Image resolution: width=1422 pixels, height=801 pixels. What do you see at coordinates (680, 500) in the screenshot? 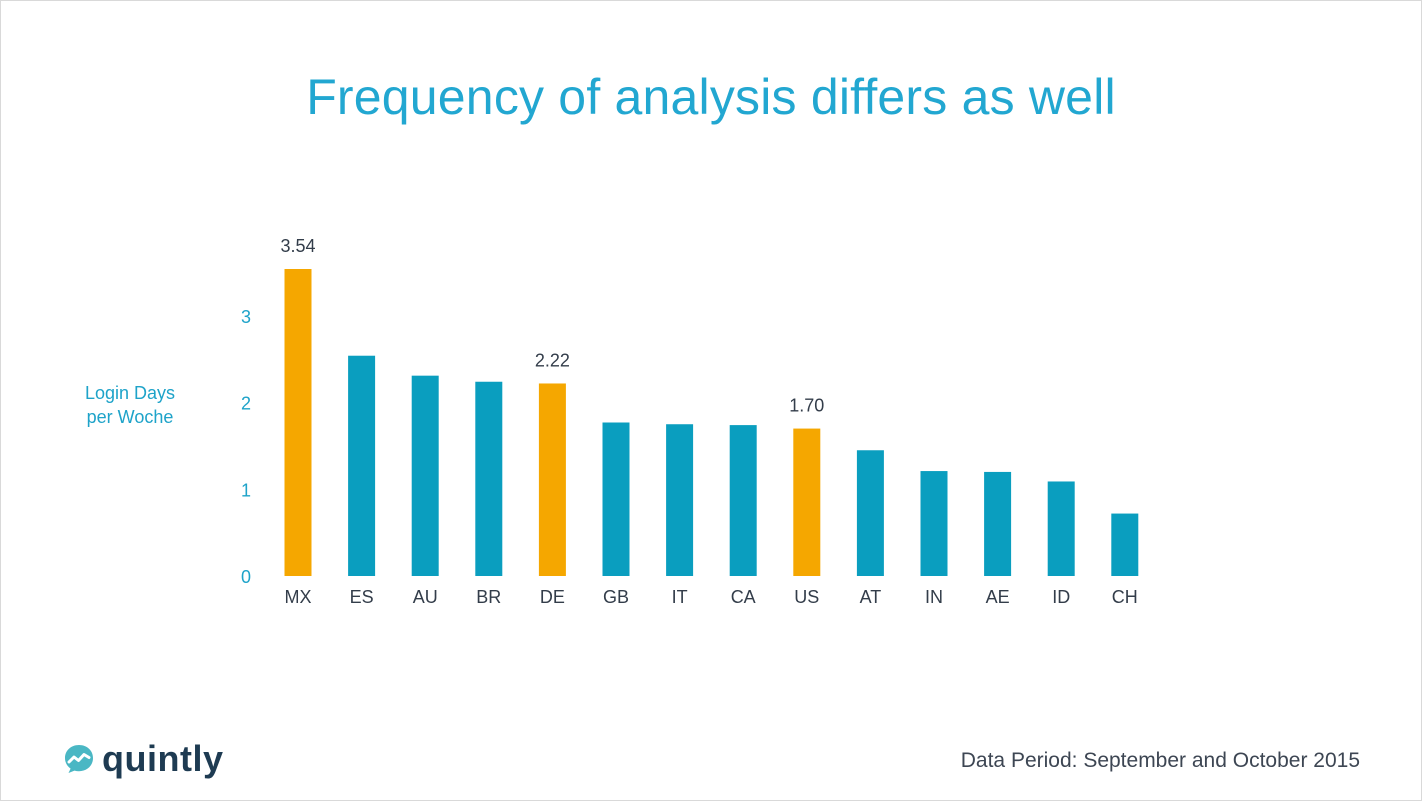
I see `bar-it` at bounding box center [680, 500].